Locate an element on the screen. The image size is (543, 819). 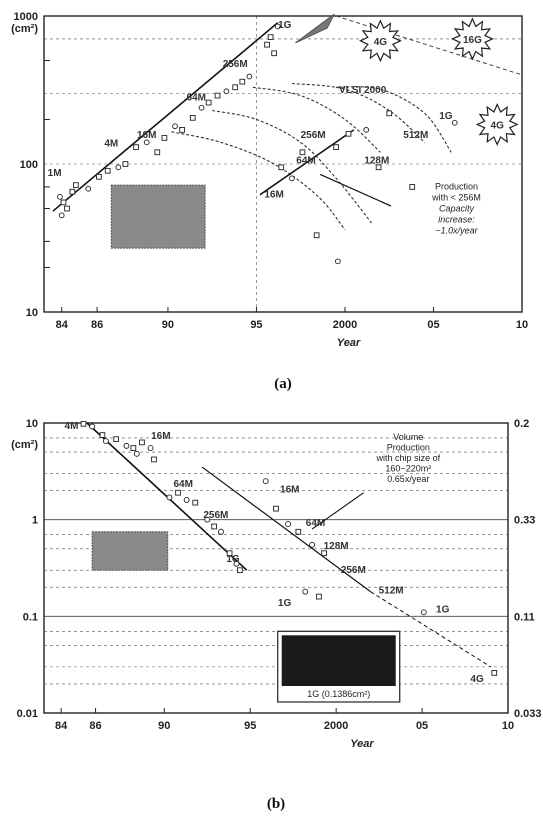
y-tick-label: 10 is located at coordinates (32, 313).